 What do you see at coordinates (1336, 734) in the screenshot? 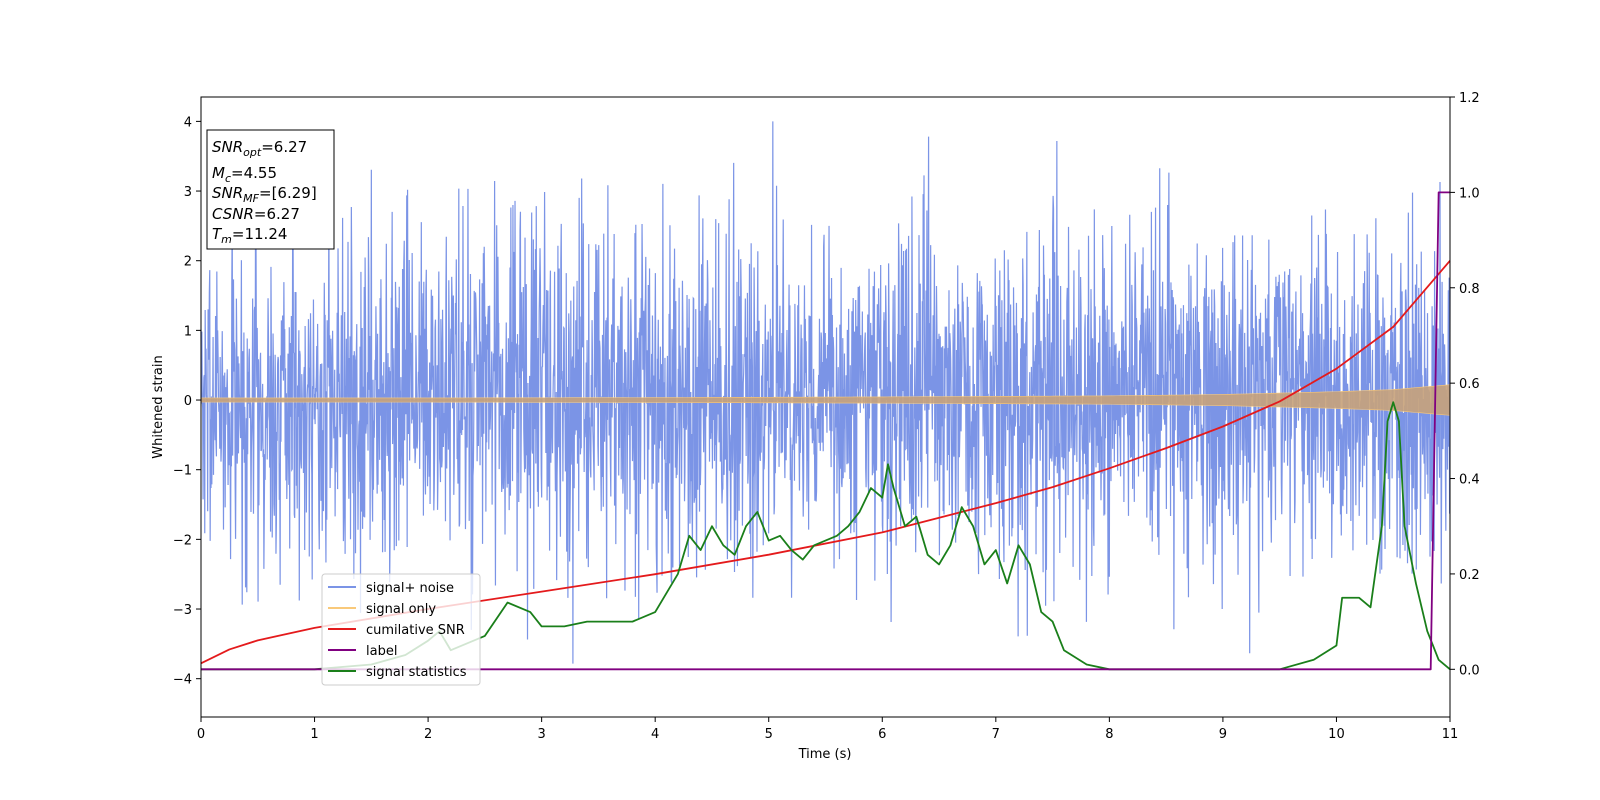
I see `x-tick-label: 10` at bounding box center [1336, 734].